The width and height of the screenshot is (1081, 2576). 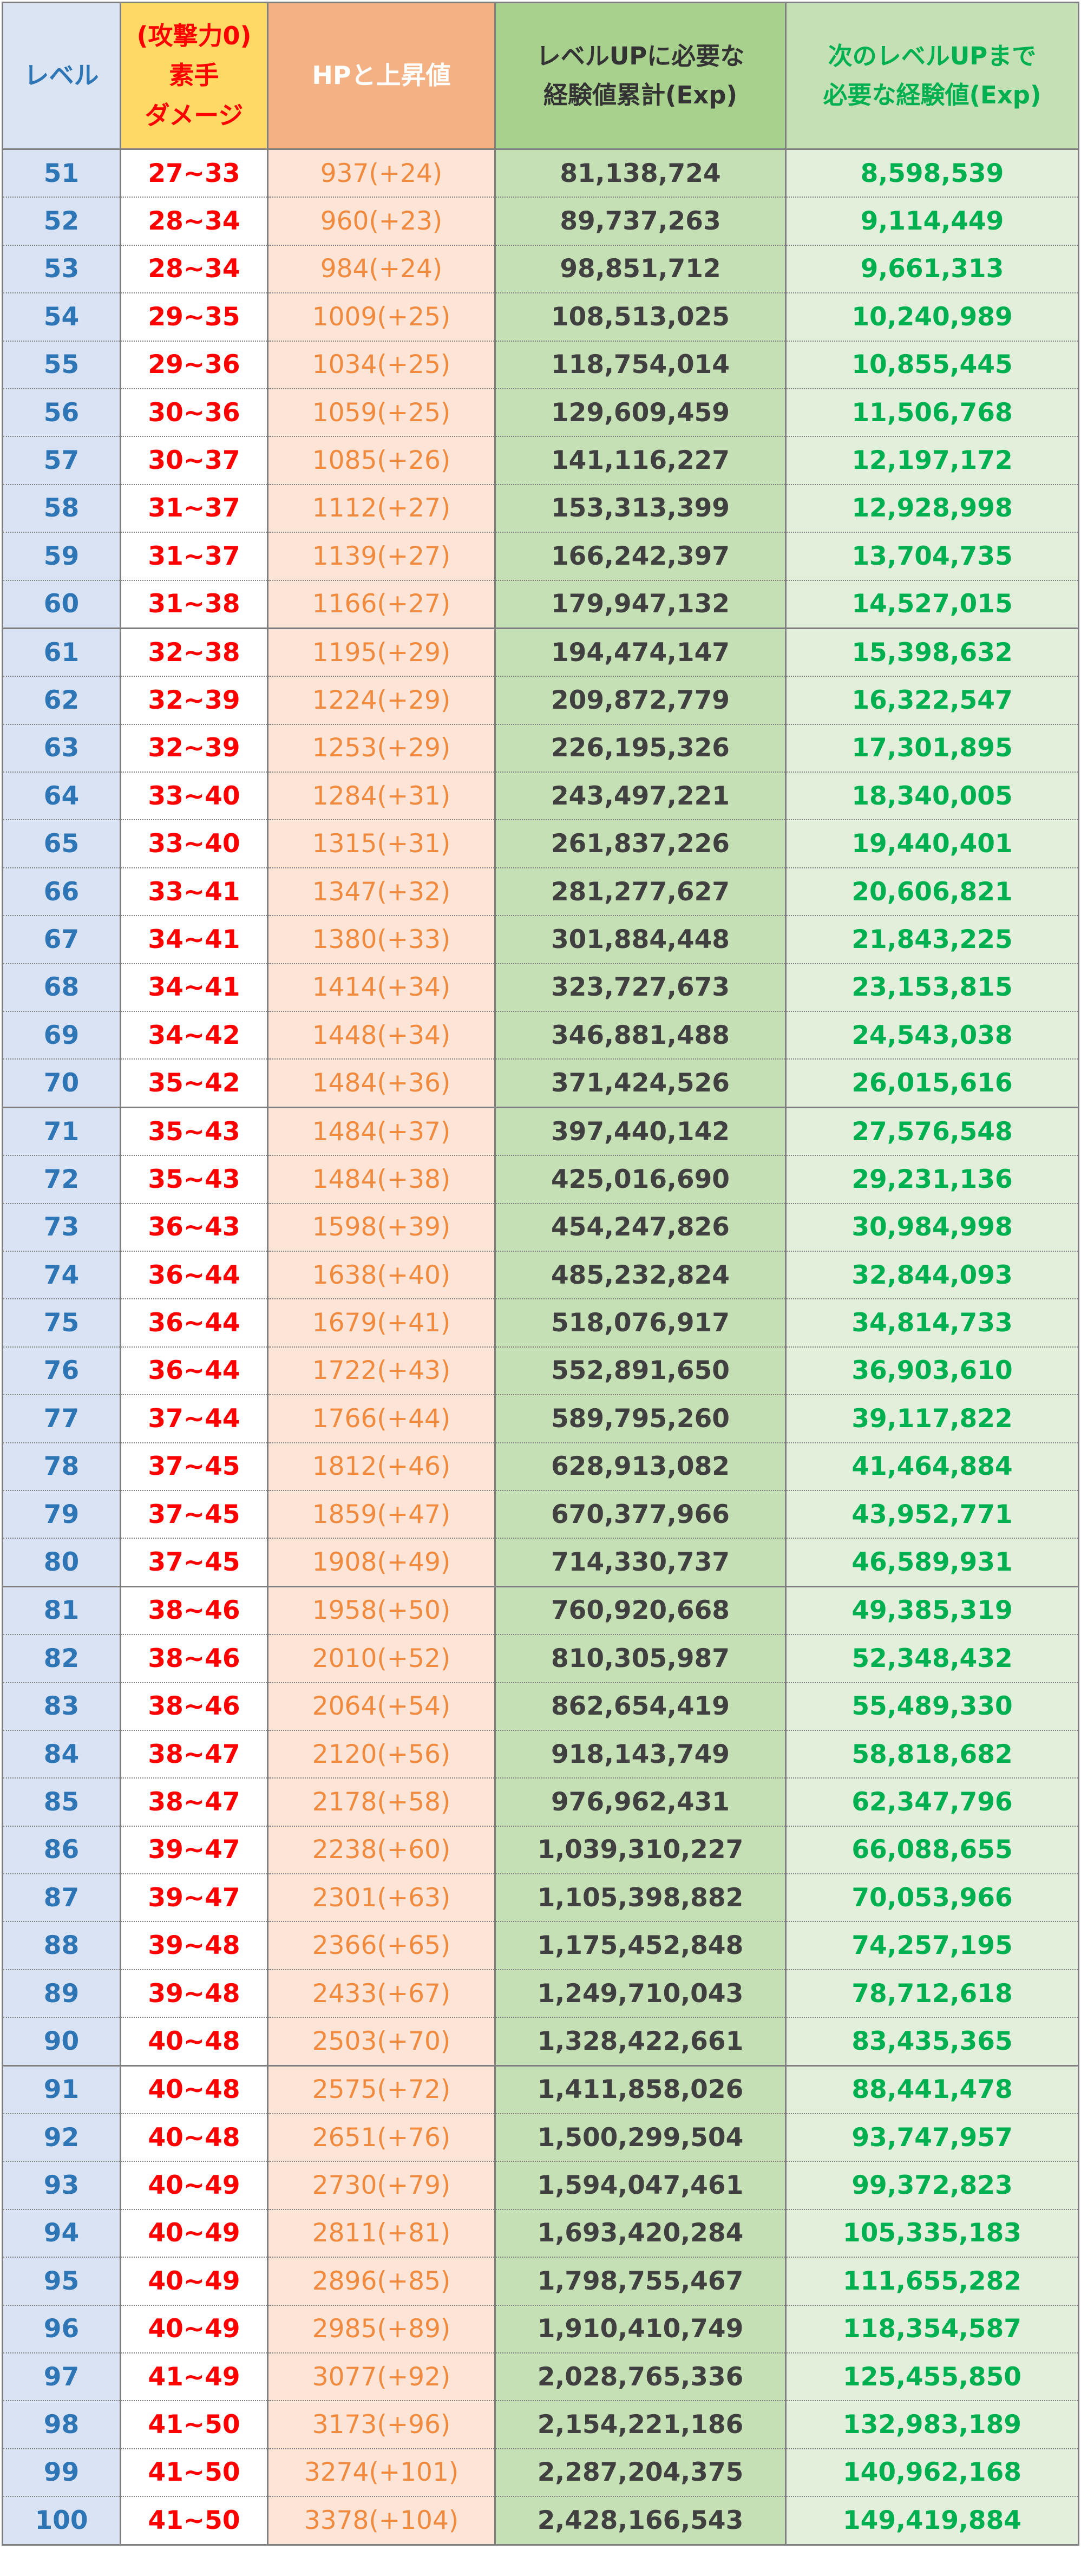 What do you see at coordinates (382, 1562) in the screenshot?
I see `hp-cell: 1908(+49)` at bounding box center [382, 1562].